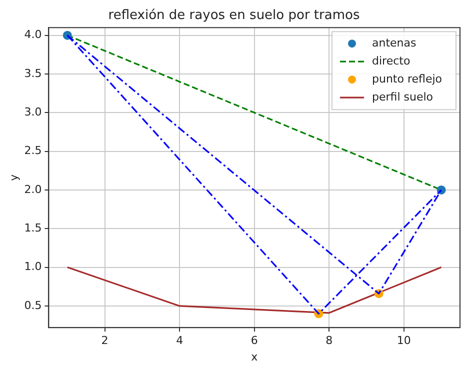  I want to click on legend-label: directo, so click(391, 61).